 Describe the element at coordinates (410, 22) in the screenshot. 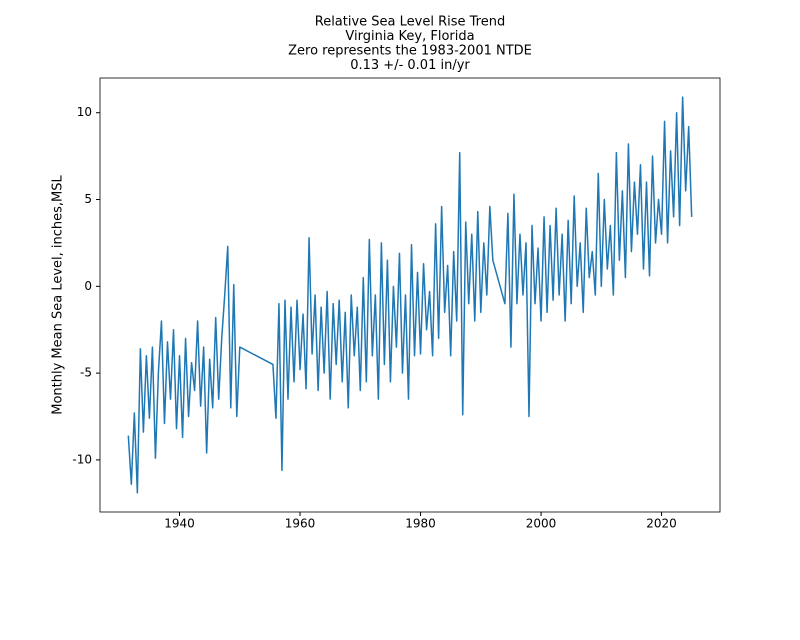

I see `chart-title: Relative Sea Level Rise Trend` at that location.